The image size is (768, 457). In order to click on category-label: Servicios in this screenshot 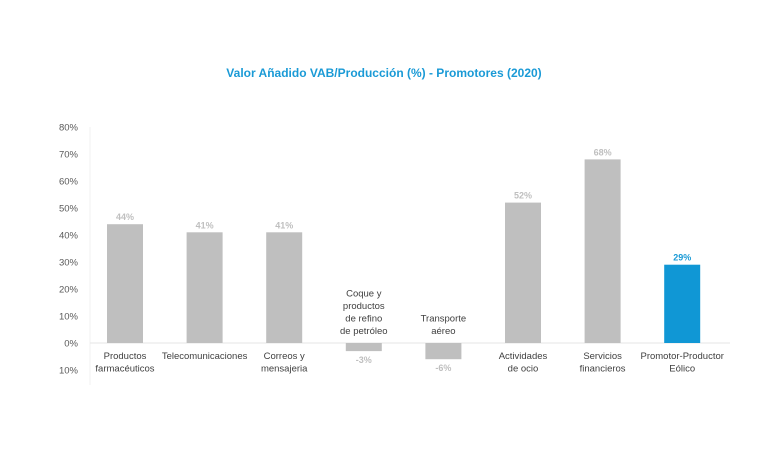, I will do `click(602, 356)`.